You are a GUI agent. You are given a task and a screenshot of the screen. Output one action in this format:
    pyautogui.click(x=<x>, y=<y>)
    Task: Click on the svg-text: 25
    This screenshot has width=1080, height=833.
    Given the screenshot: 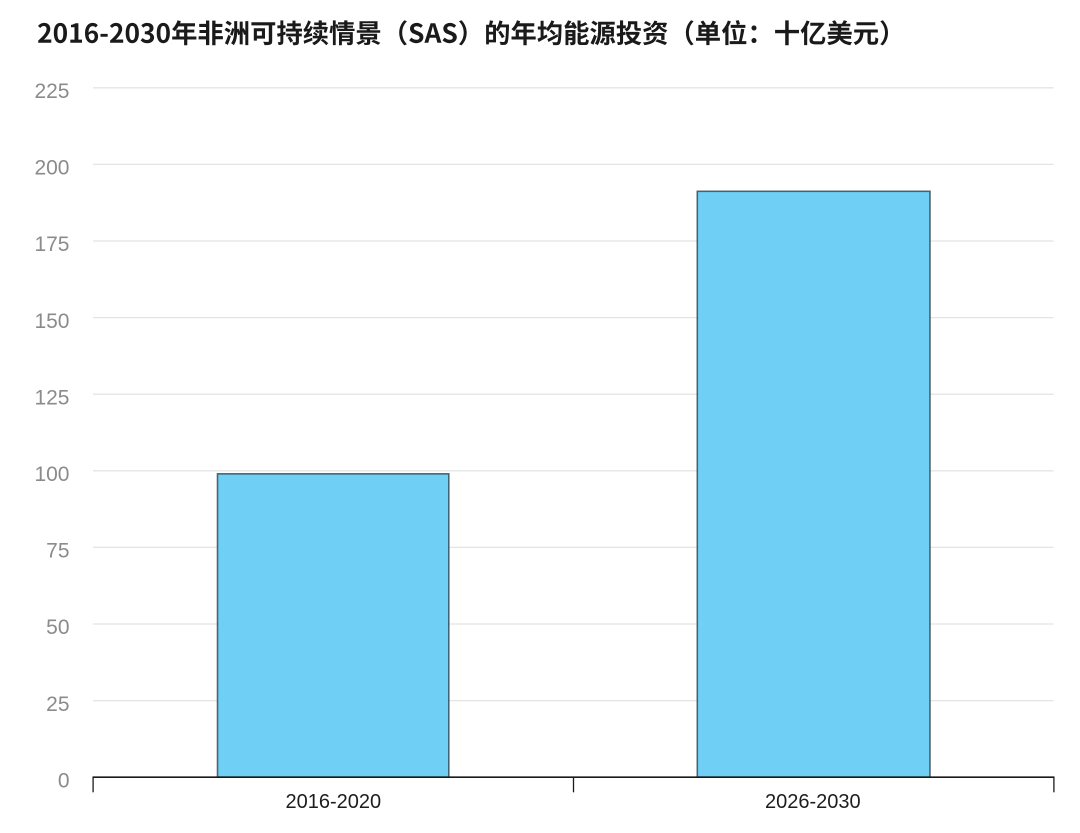 What is the action you would take?
    pyautogui.click(x=57, y=704)
    